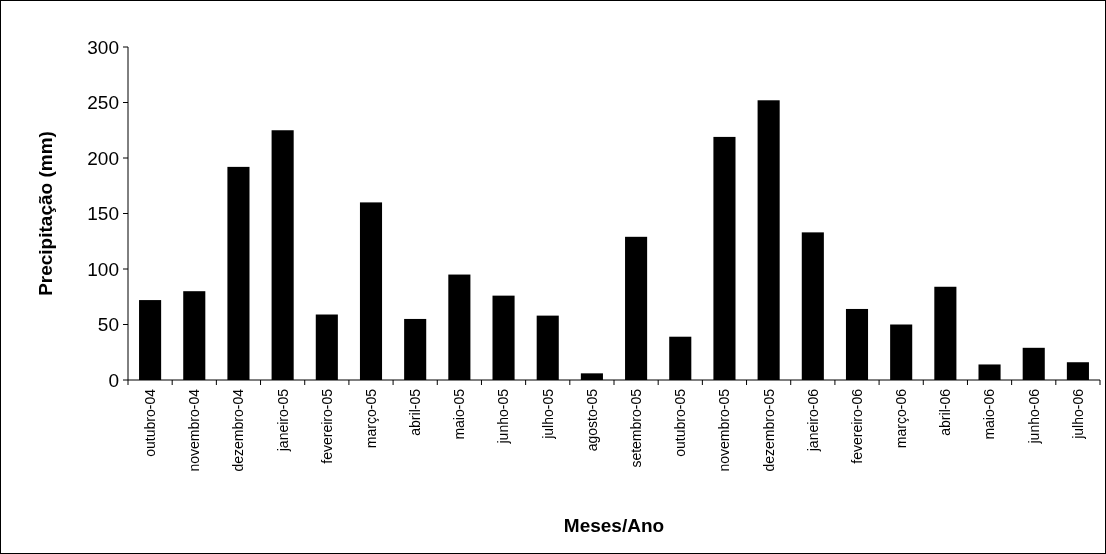 This screenshot has width=1106, height=554. What do you see at coordinates (103, 103) in the screenshot?
I see `y-tick-label: 250` at bounding box center [103, 103].